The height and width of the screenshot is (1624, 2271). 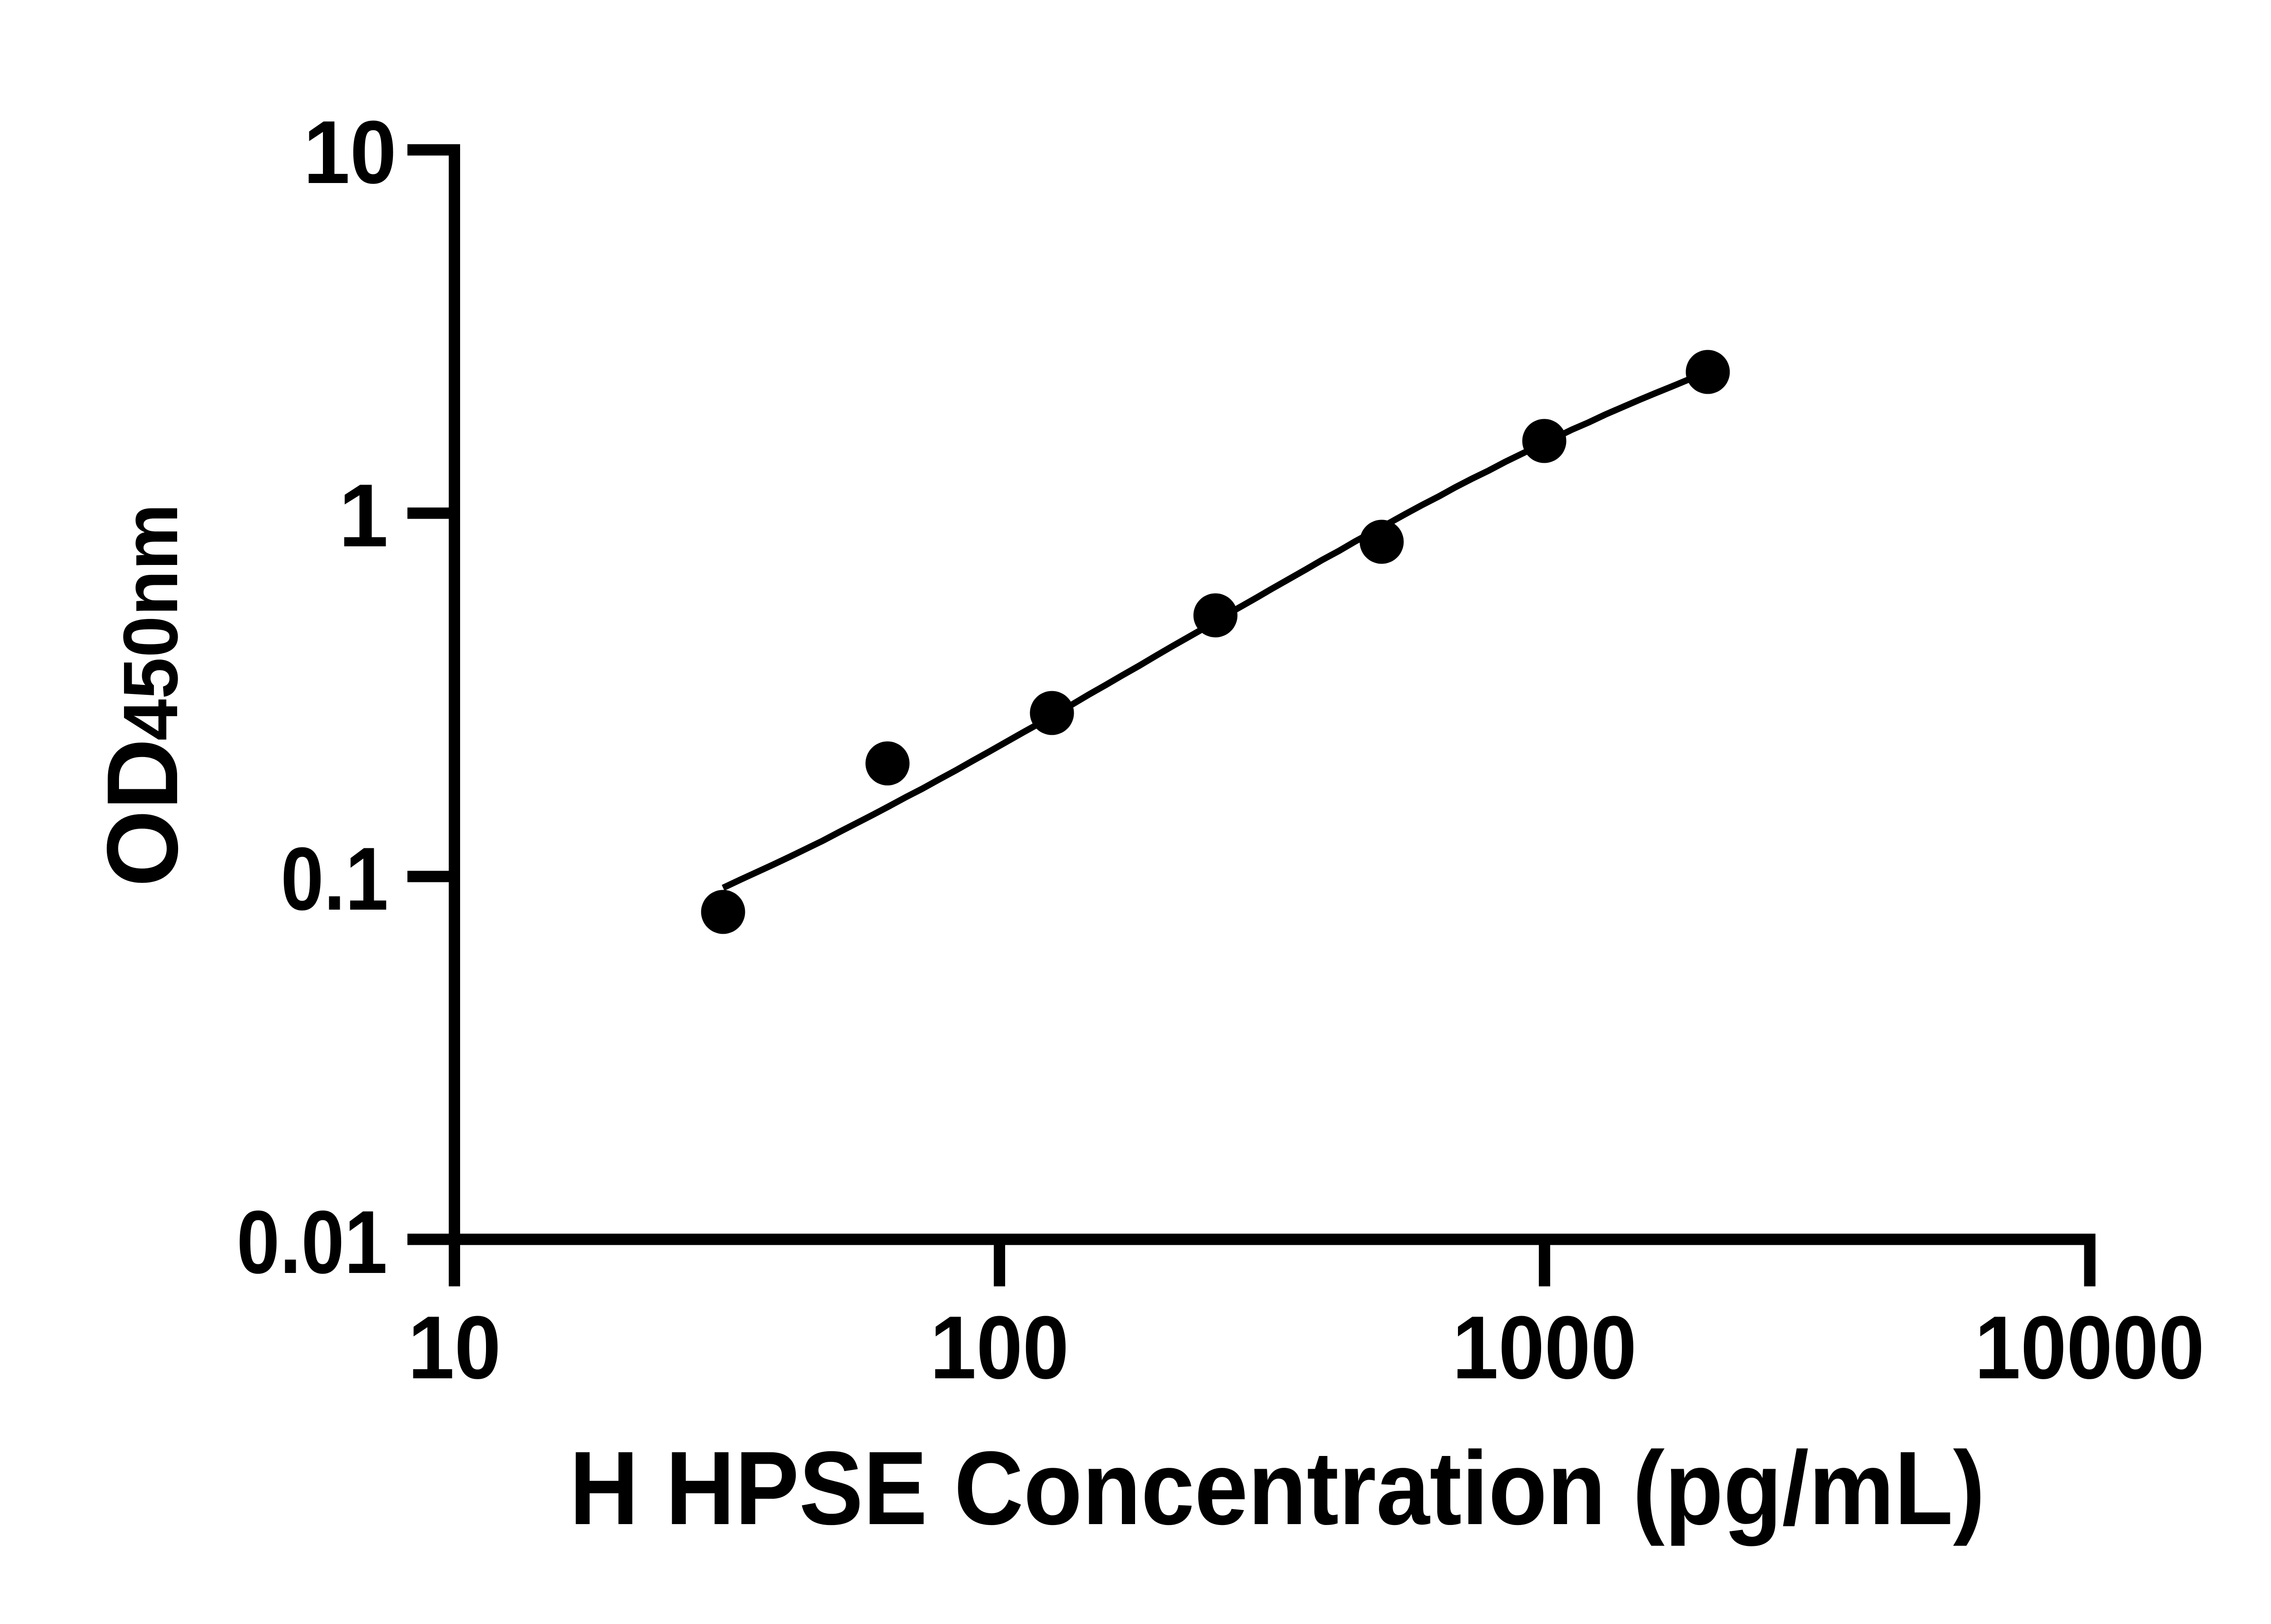 I want to click on svg-text: 10000, so click(x=2090, y=1347).